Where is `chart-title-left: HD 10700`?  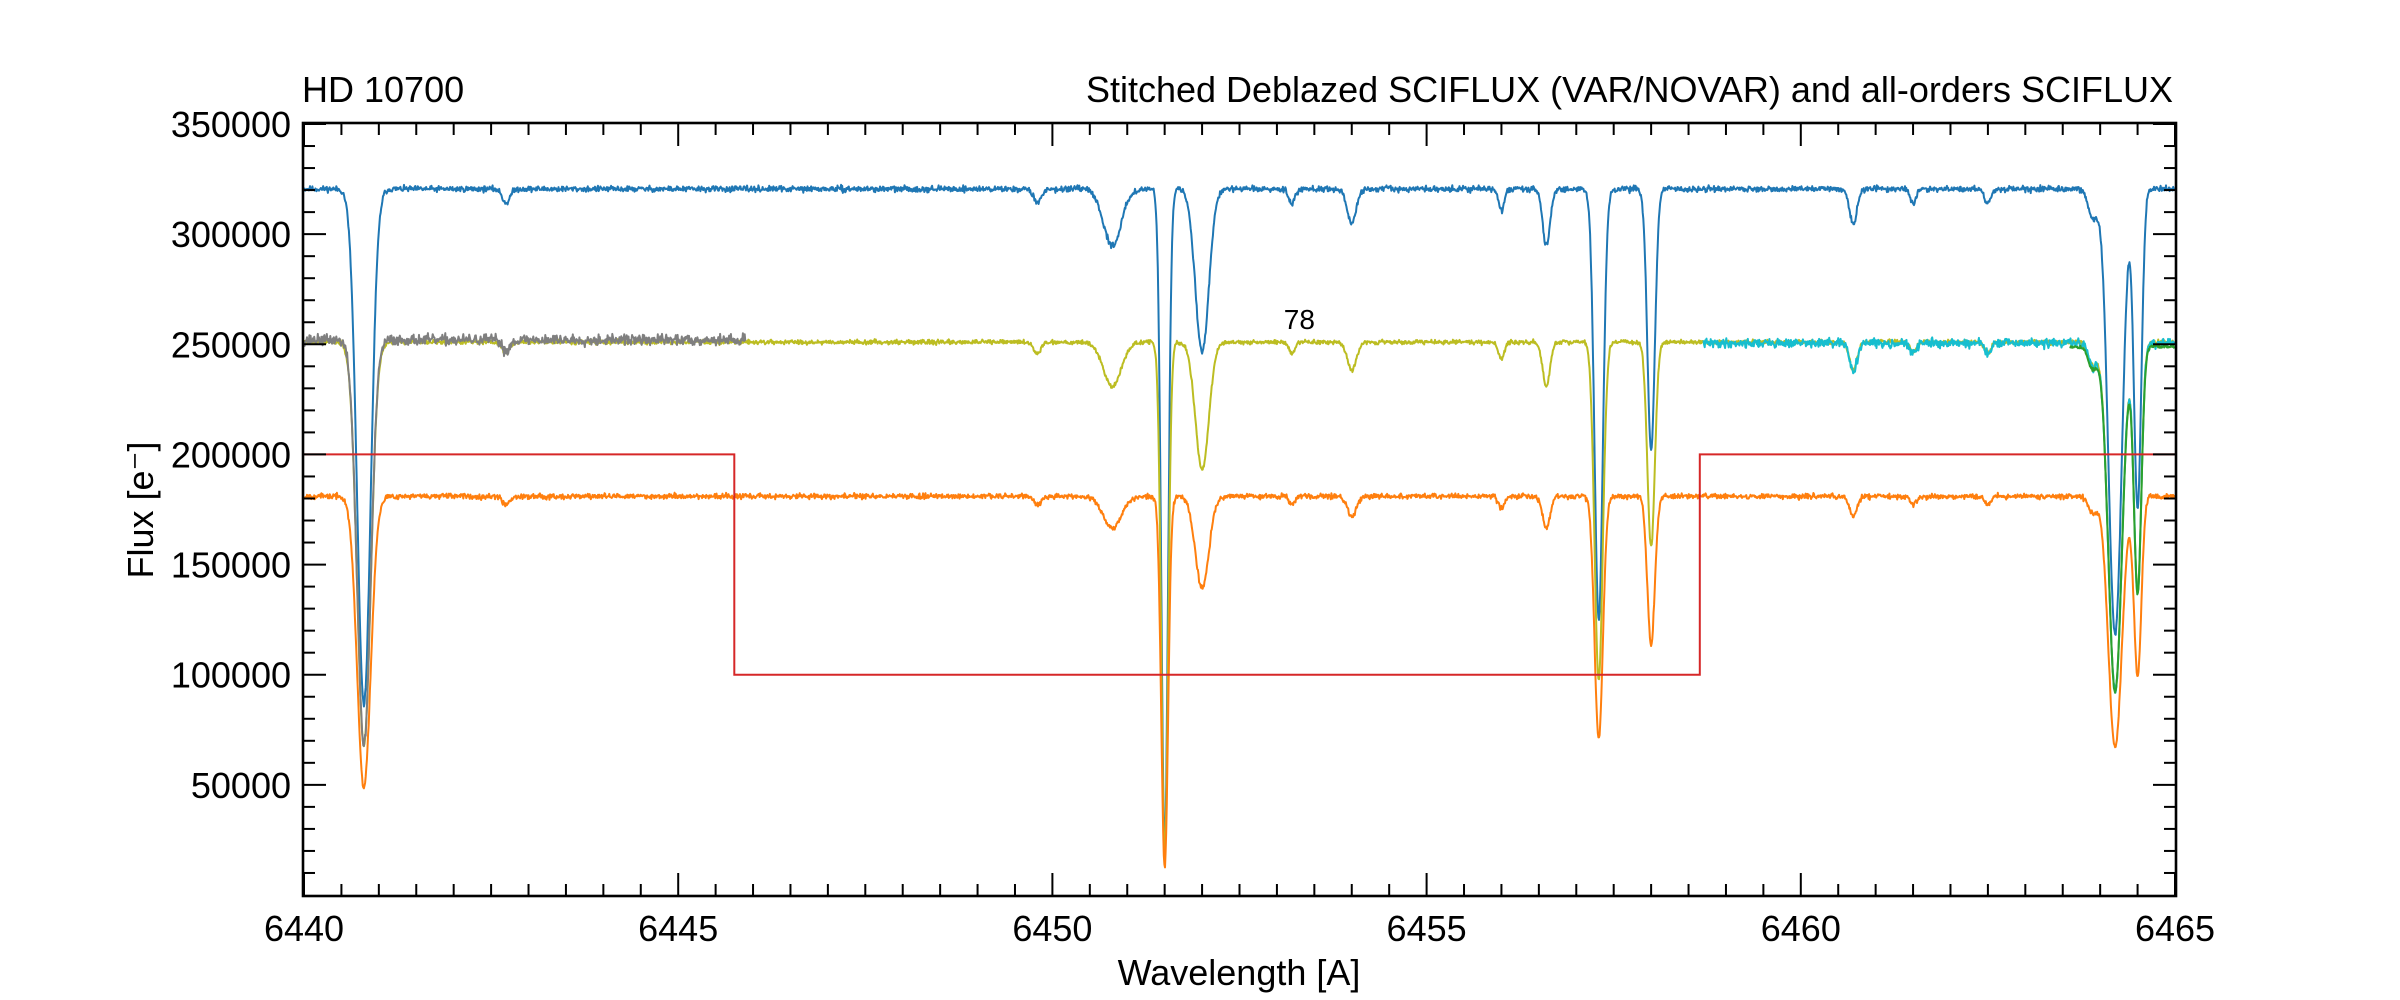 chart-title-left: HD 10700 is located at coordinates (383, 89).